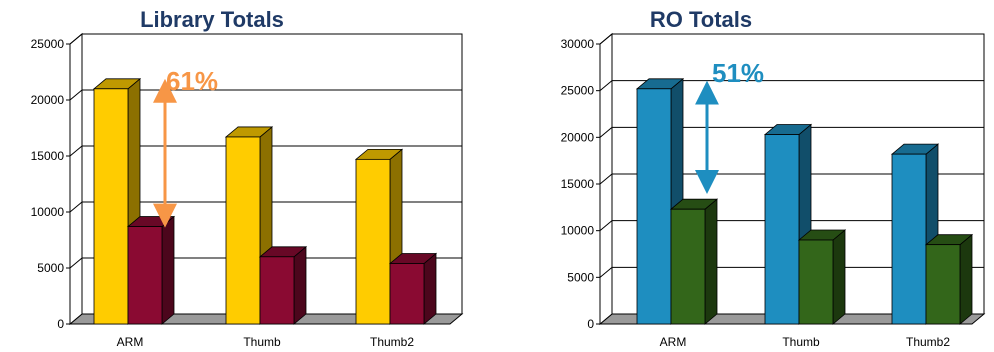 This screenshot has height=352, width=994. What do you see at coordinates (117, 201) in the screenshot?
I see `bar-series1-arm` at bounding box center [117, 201].